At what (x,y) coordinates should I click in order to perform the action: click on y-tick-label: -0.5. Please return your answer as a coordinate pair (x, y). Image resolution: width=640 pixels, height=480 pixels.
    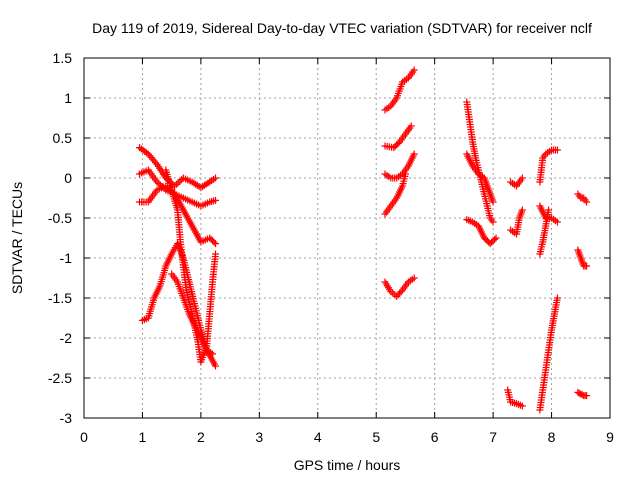
    Looking at the image, I should click on (60, 218).